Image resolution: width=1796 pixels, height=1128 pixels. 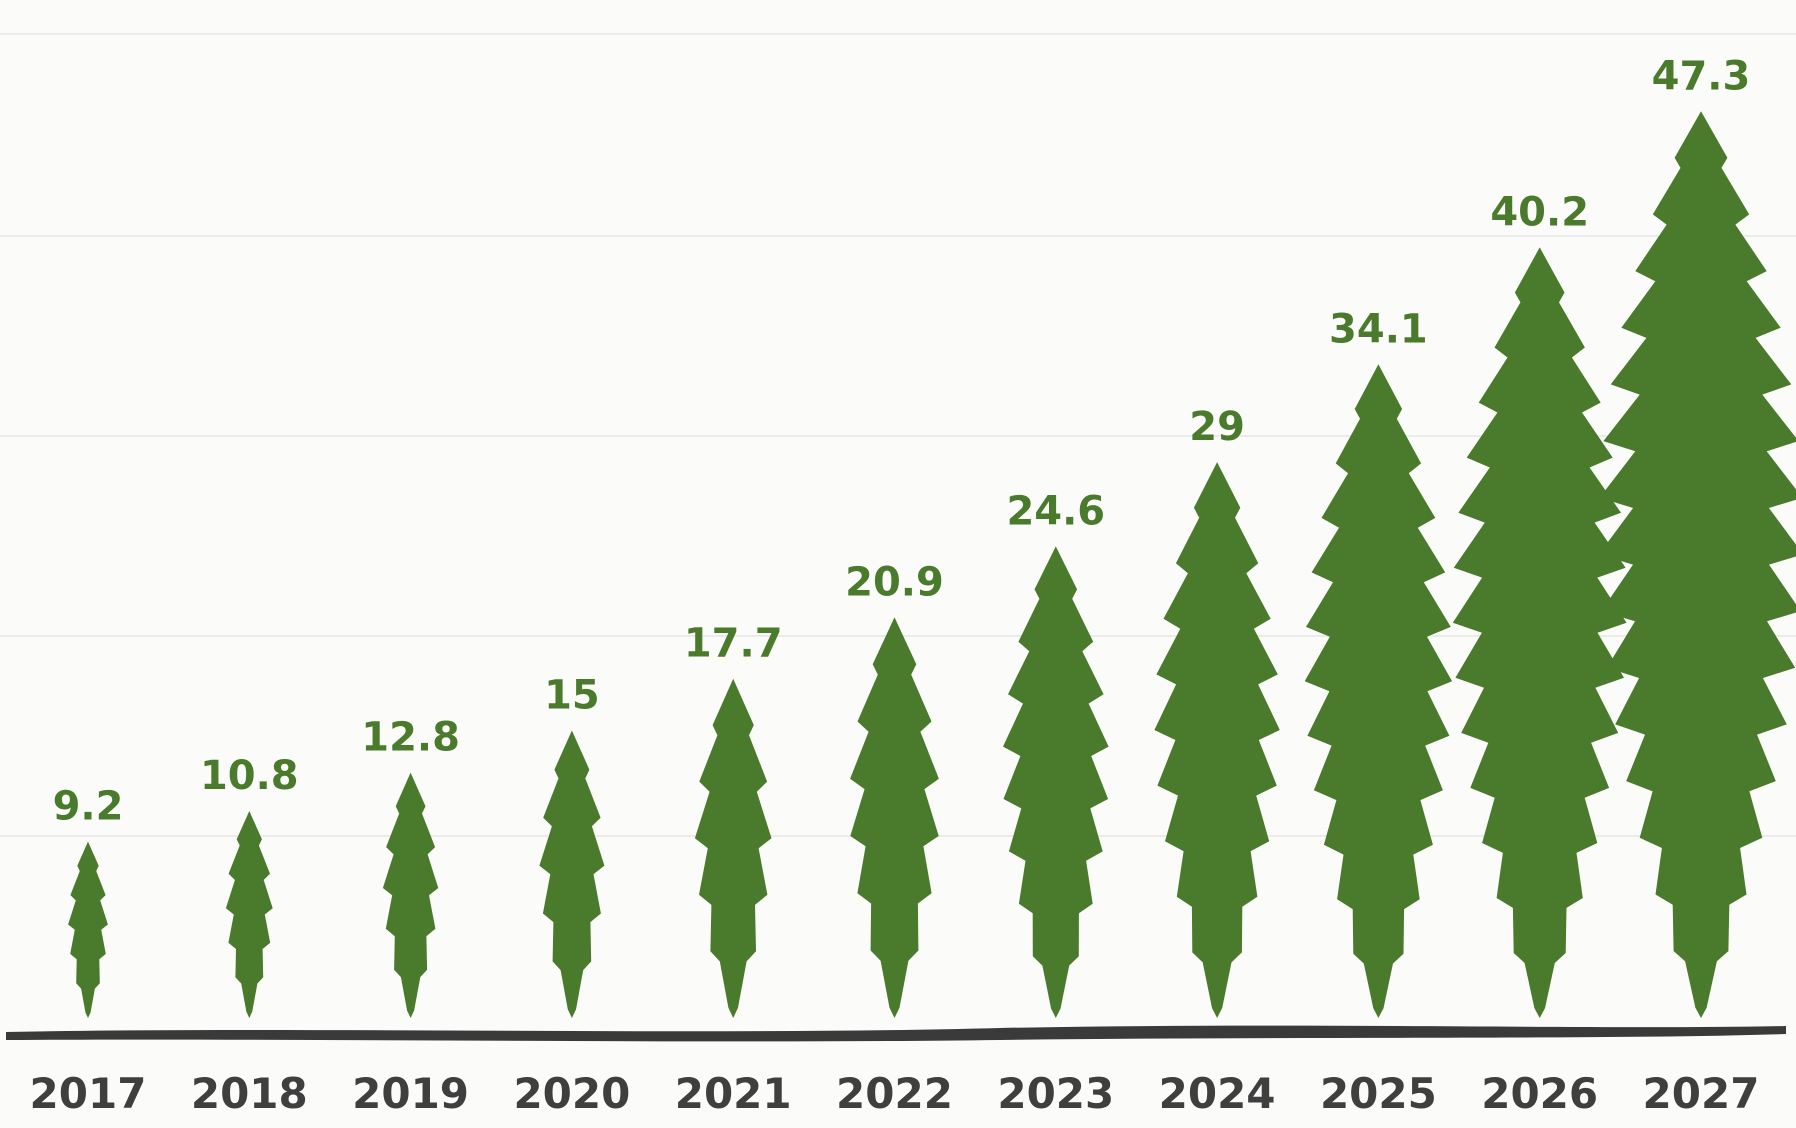 What do you see at coordinates (1701, 1093) in the screenshot?
I see `category-label: 2027` at bounding box center [1701, 1093].